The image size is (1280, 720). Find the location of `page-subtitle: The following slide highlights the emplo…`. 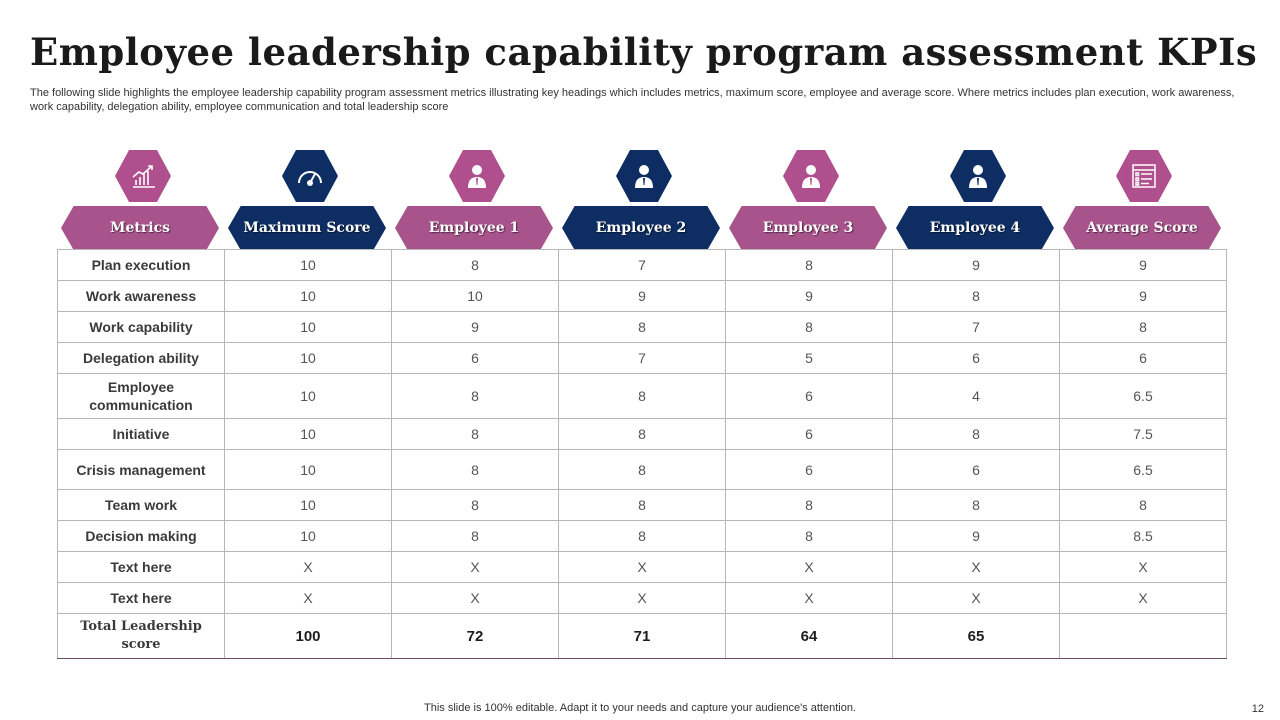

page-subtitle: The following slide highlights the emplo… is located at coordinates (632, 100).